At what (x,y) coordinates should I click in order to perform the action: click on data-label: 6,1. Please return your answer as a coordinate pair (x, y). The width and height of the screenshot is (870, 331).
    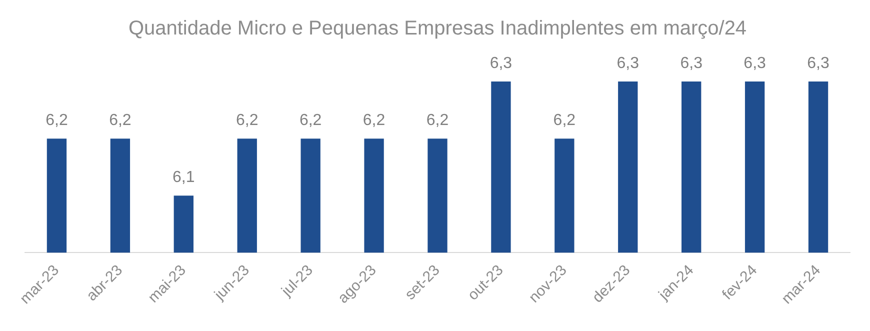
    Looking at the image, I should click on (183, 177).